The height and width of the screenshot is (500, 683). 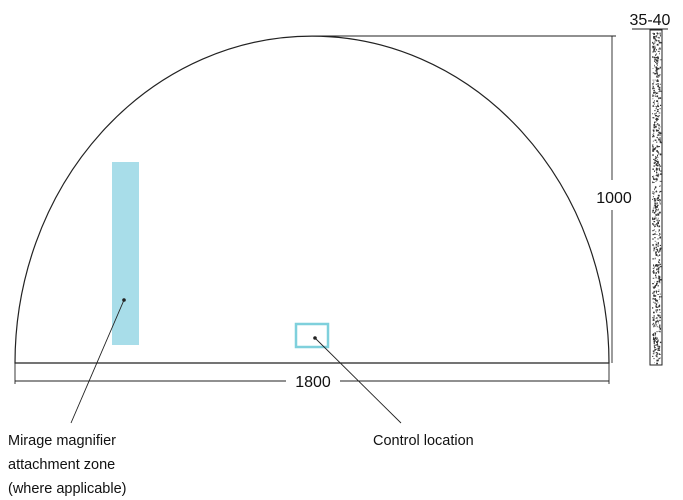 What do you see at coordinates (61, 465) in the screenshot?
I see `magnifier-zone-label-line-2: attachment zone` at bounding box center [61, 465].